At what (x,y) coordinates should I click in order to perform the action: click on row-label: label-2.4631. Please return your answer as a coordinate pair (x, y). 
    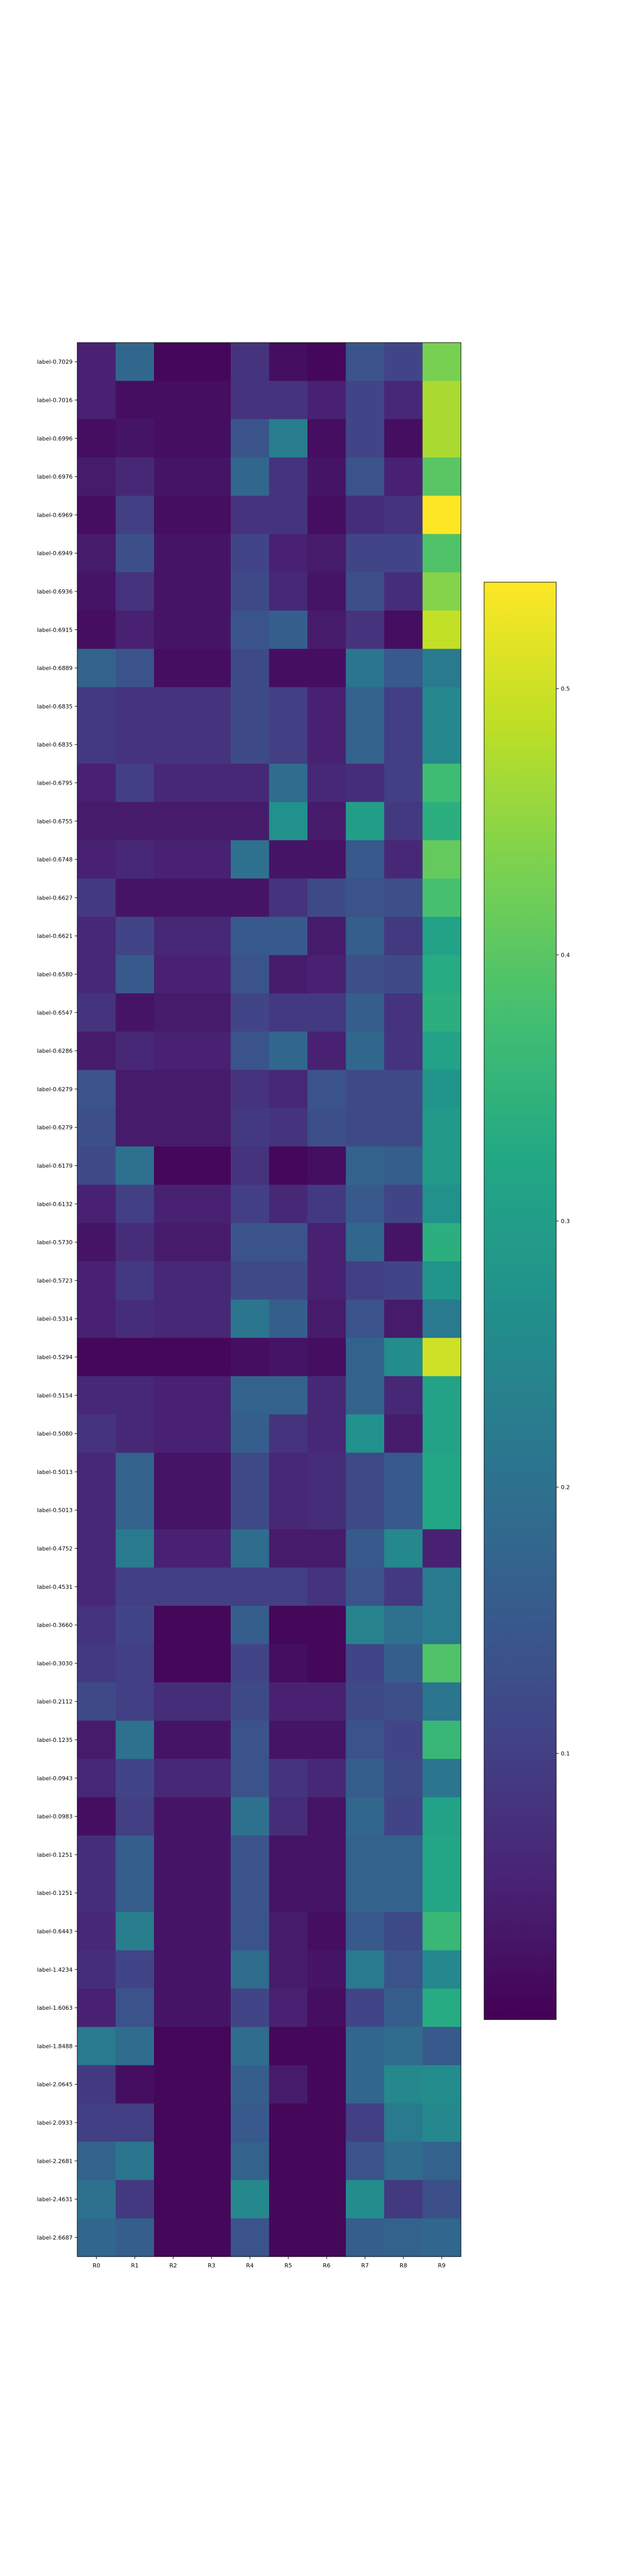
    Looking at the image, I should click on (55, 2199).